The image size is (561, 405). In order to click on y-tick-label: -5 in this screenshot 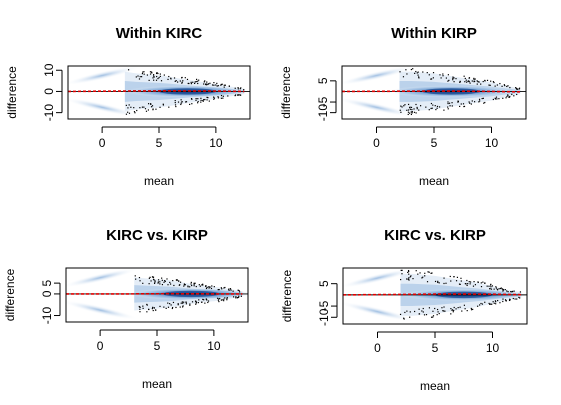, I will do `click(323, 101)`.